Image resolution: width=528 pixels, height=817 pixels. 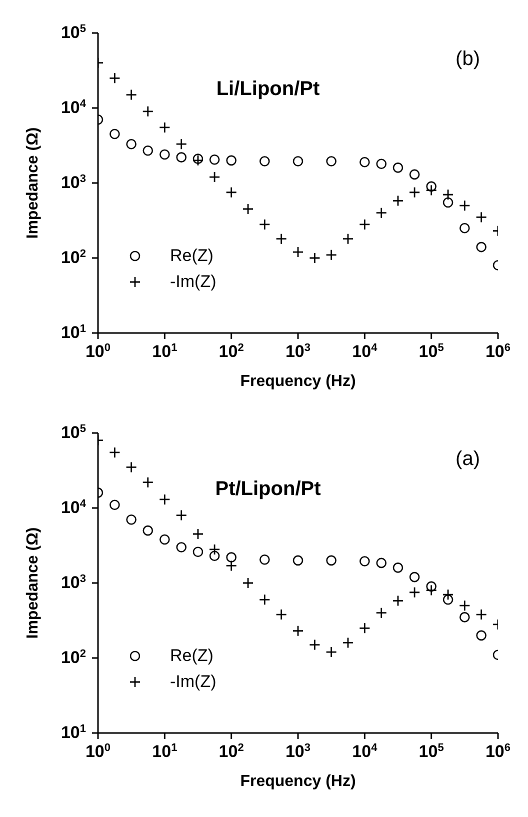 I want to click on annotation: (a), so click(x=468, y=459).